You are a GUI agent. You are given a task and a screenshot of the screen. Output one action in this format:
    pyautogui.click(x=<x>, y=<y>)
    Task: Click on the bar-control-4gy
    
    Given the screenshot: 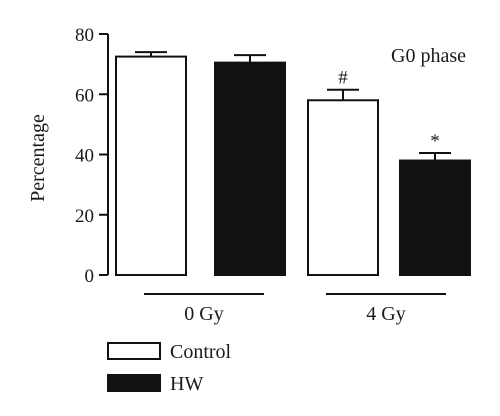 What is the action you would take?
    pyautogui.click(x=343, y=188)
    